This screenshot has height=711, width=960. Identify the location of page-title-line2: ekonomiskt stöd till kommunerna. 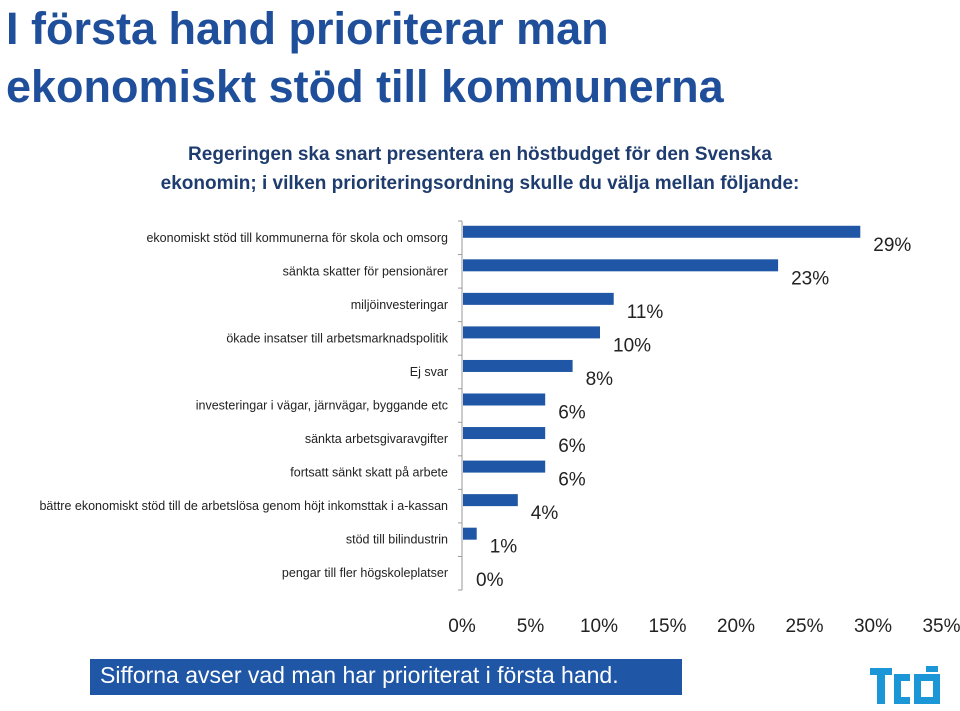
(365, 86).